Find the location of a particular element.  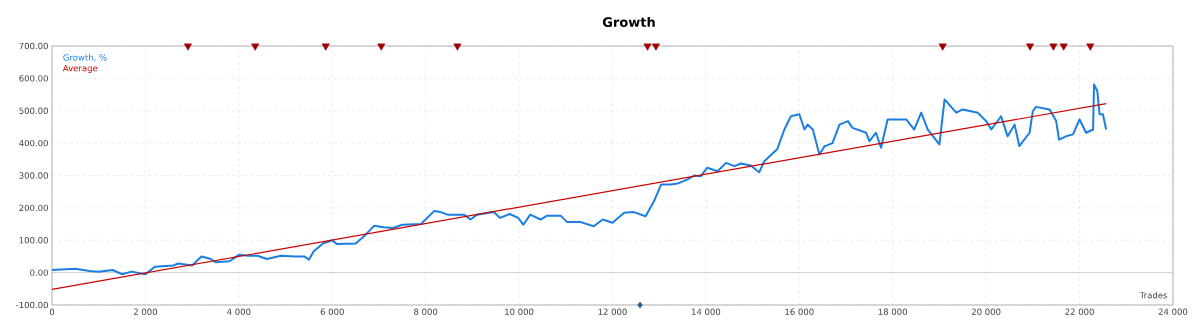

x-tick-label: 0 is located at coordinates (52, 311).